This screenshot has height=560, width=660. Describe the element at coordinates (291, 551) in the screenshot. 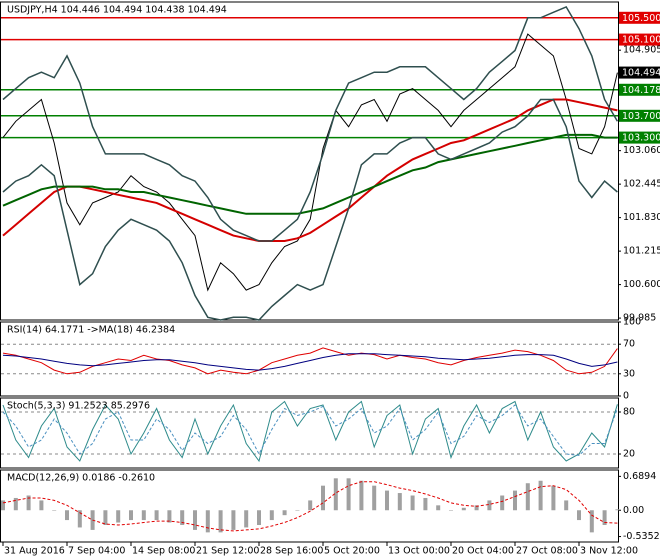

I see `x-tick-label: 28 Sep 16:00` at that location.